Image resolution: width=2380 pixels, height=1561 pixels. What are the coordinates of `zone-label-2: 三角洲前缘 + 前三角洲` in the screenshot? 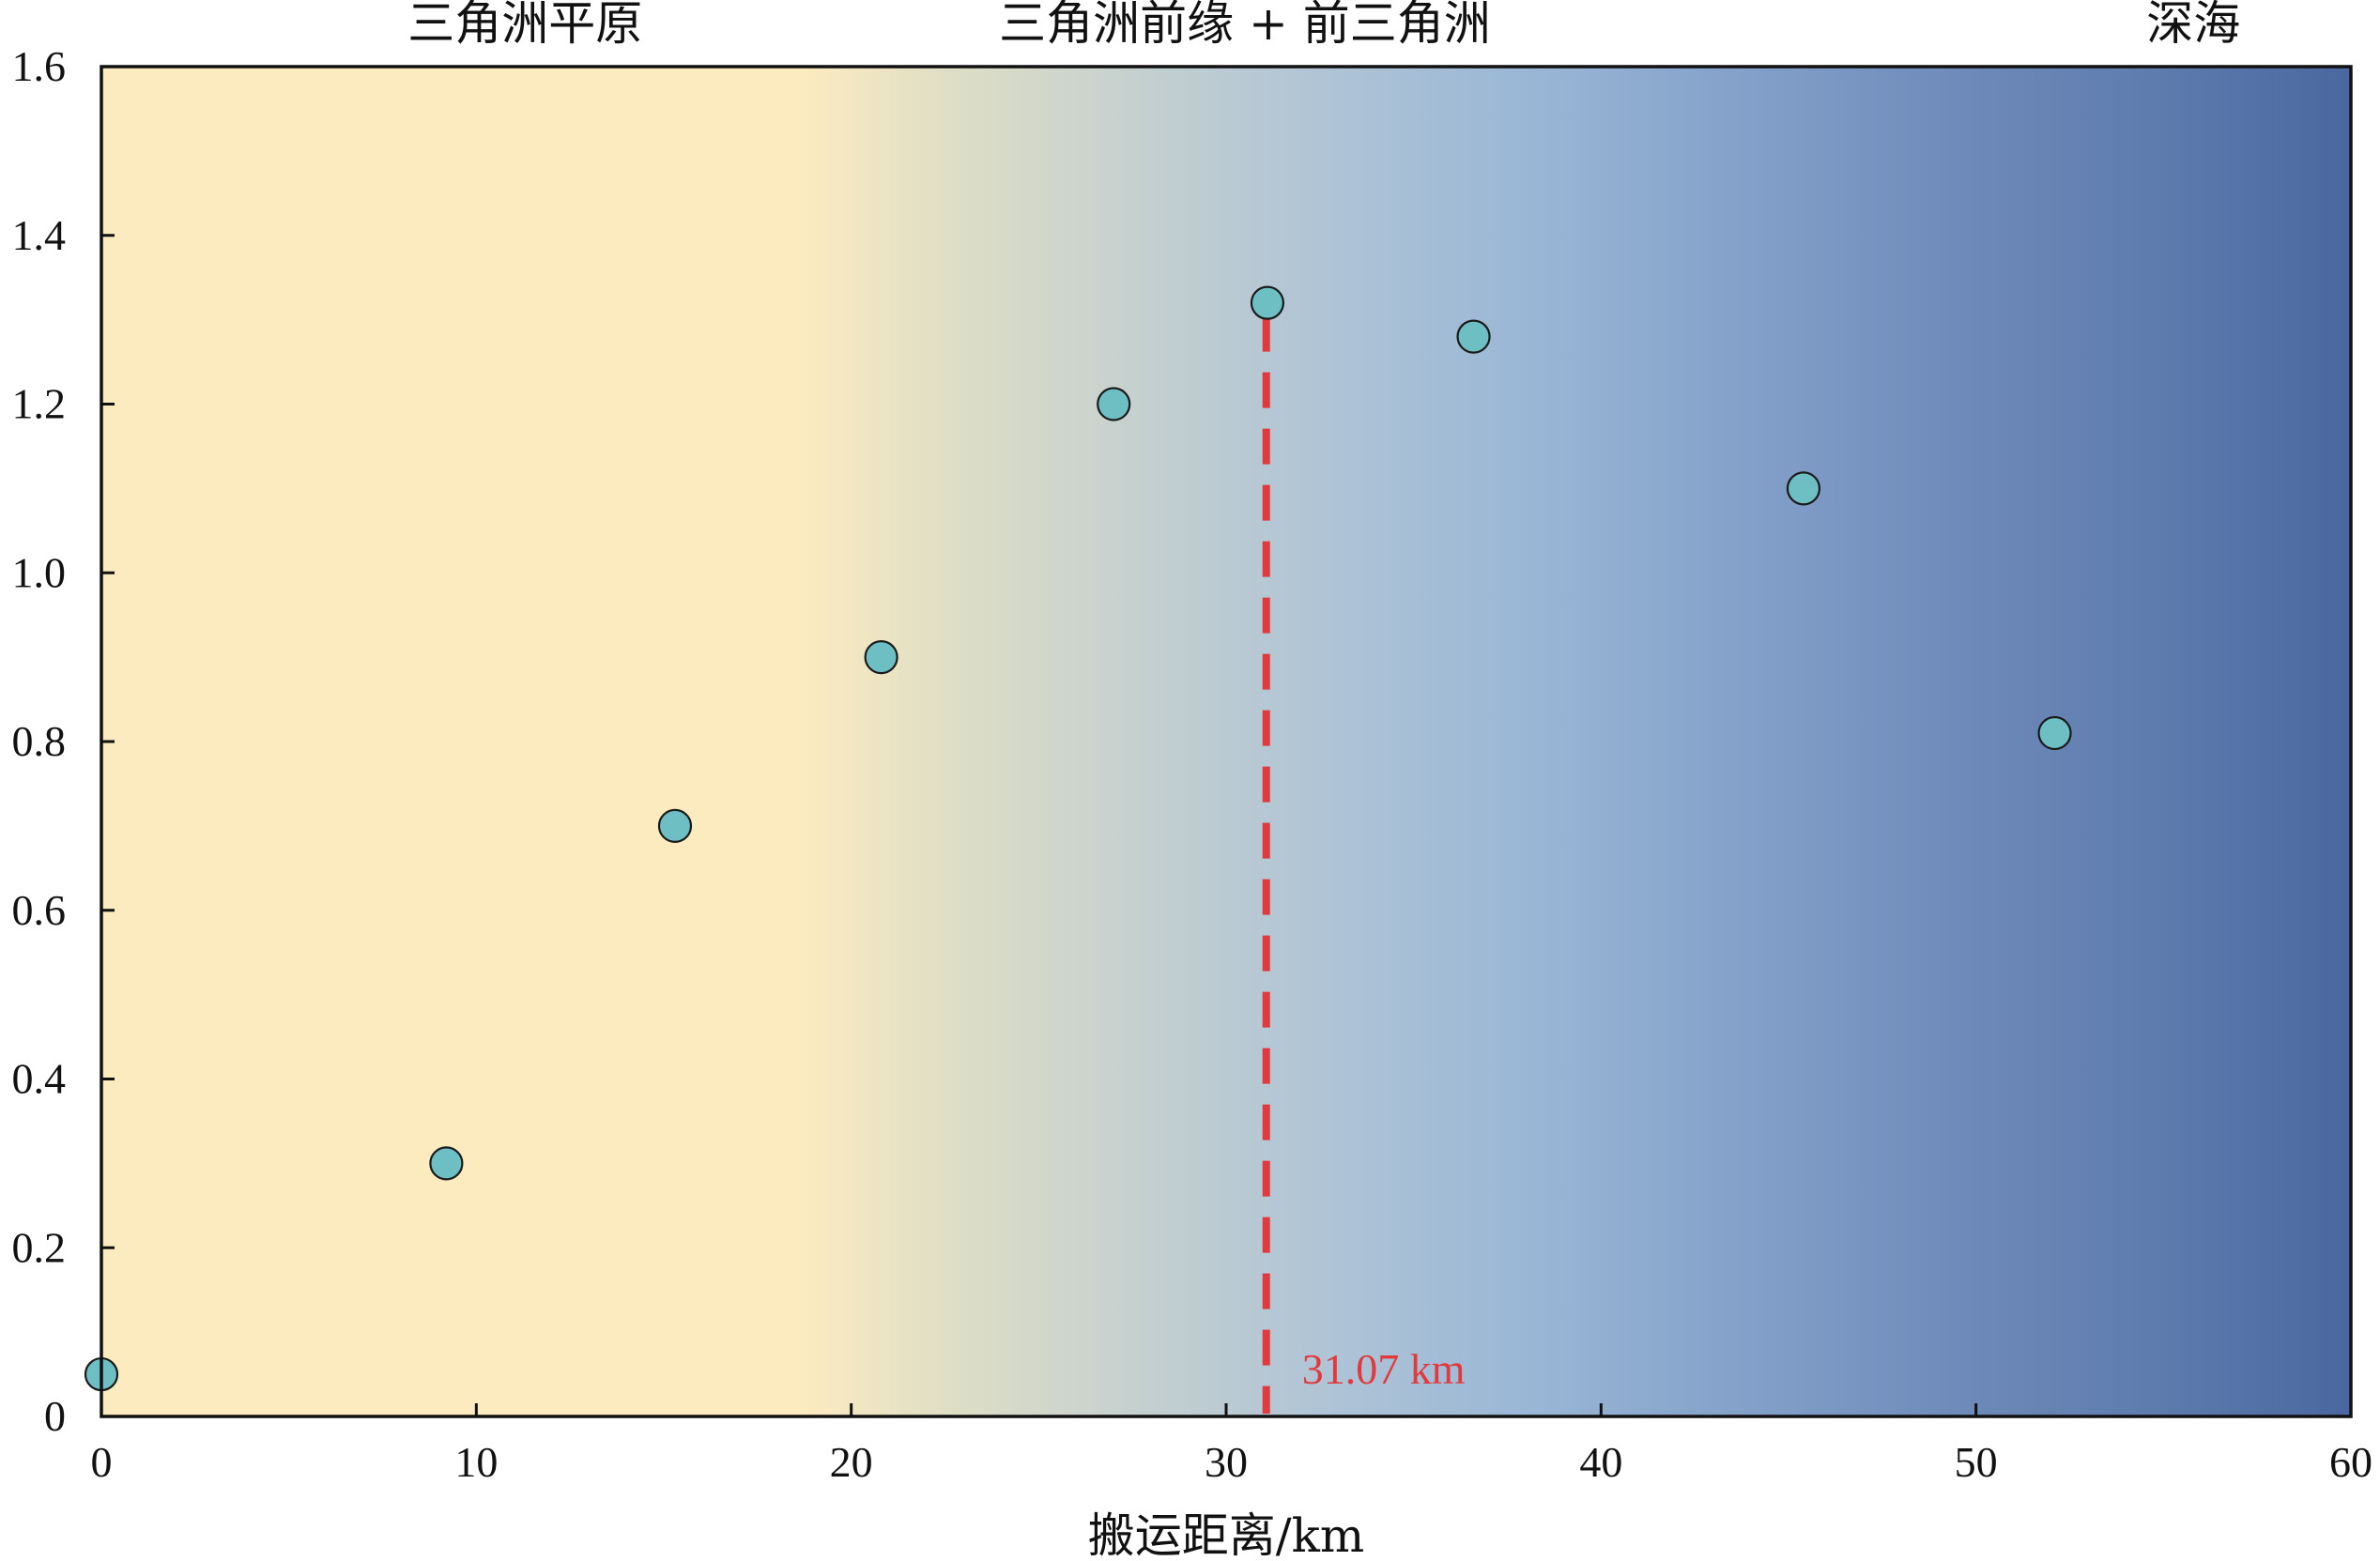 It's located at (1245, 26).